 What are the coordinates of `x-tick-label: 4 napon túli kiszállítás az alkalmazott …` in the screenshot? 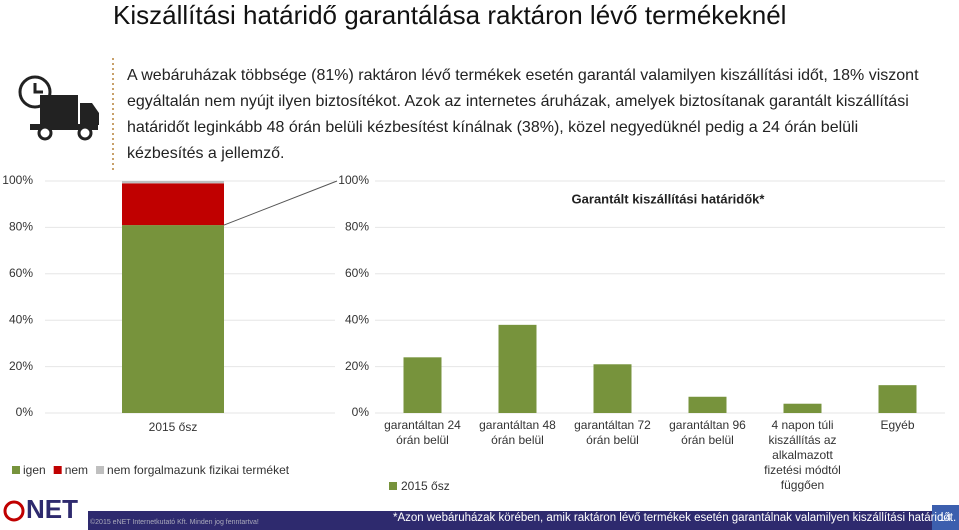 It's located at (802, 455).